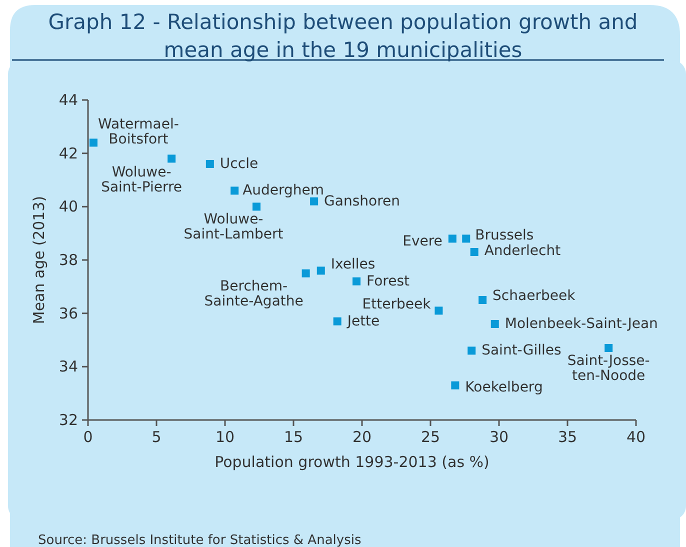 The height and width of the screenshot is (547, 686). Describe the element at coordinates (353, 264) in the screenshot. I see `annotation: Ixelles` at that location.